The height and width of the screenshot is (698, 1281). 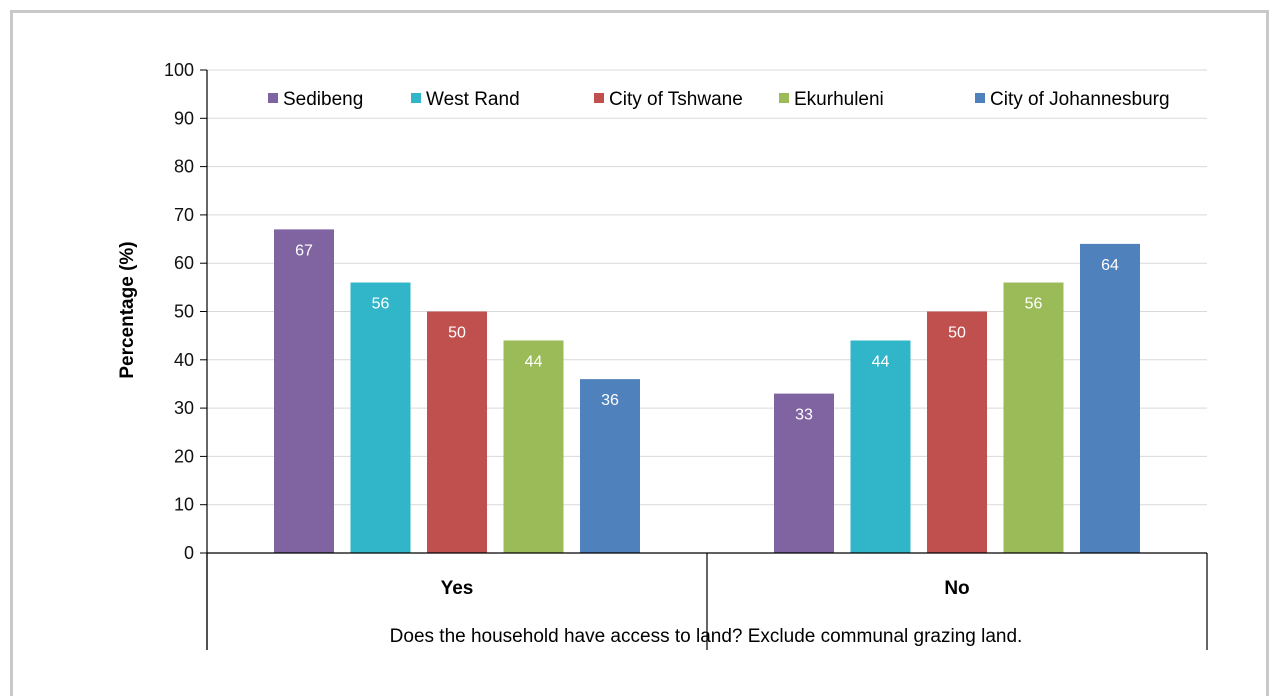 What do you see at coordinates (184, 312) in the screenshot?
I see `y-tick-label: 50` at bounding box center [184, 312].